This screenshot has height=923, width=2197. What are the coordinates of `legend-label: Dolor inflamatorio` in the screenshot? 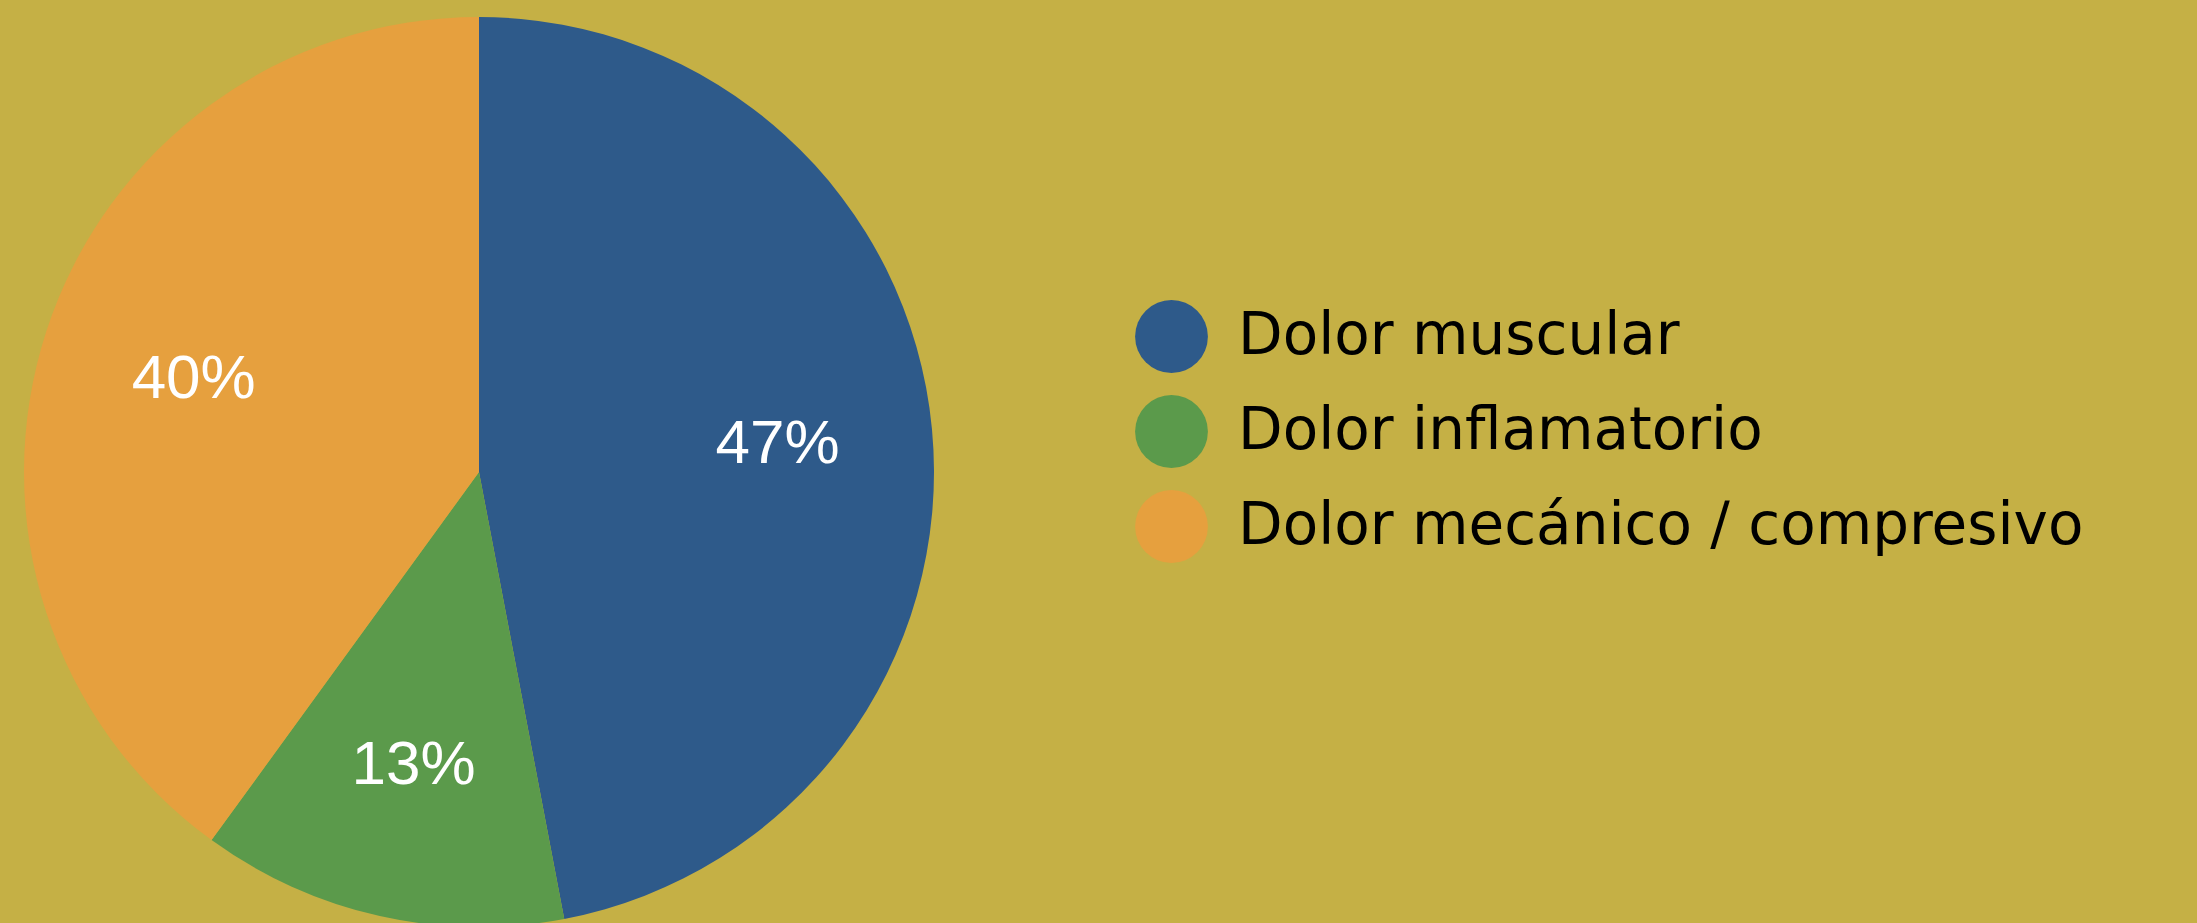 It's located at (1500, 428).